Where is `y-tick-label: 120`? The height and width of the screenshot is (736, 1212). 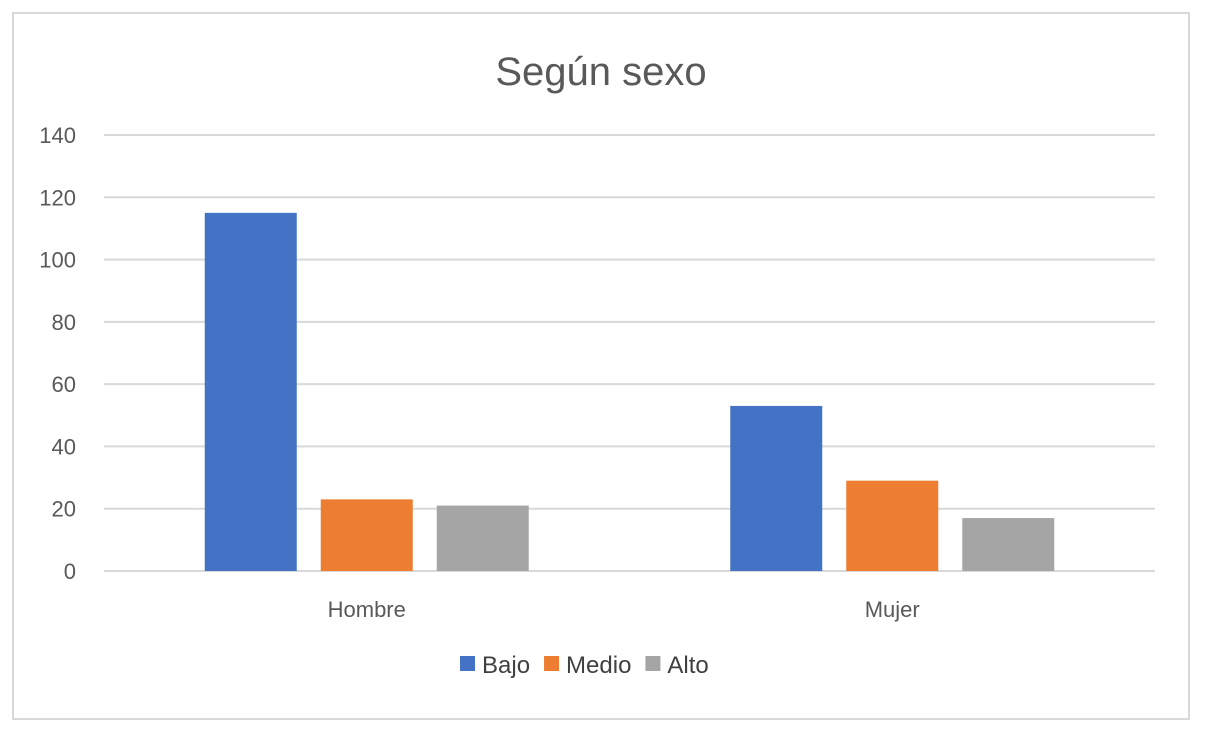 y-tick-label: 120 is located at coordinates (57, 197).